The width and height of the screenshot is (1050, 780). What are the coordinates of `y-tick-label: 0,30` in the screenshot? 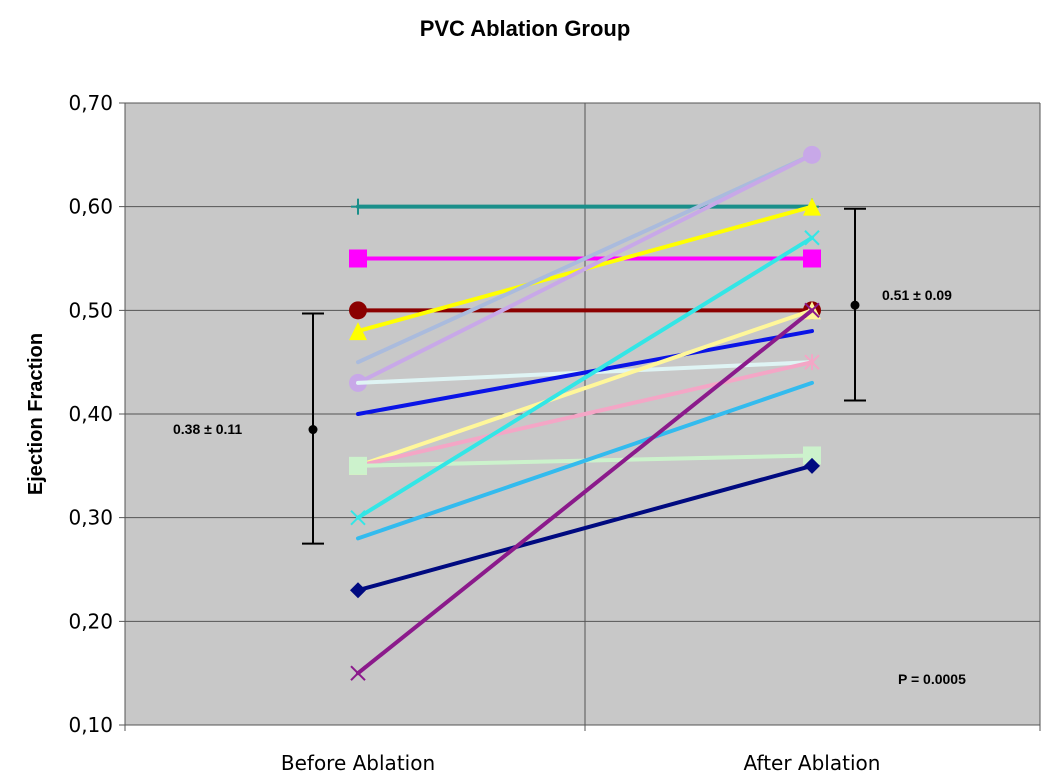 It's located at (90, 518).